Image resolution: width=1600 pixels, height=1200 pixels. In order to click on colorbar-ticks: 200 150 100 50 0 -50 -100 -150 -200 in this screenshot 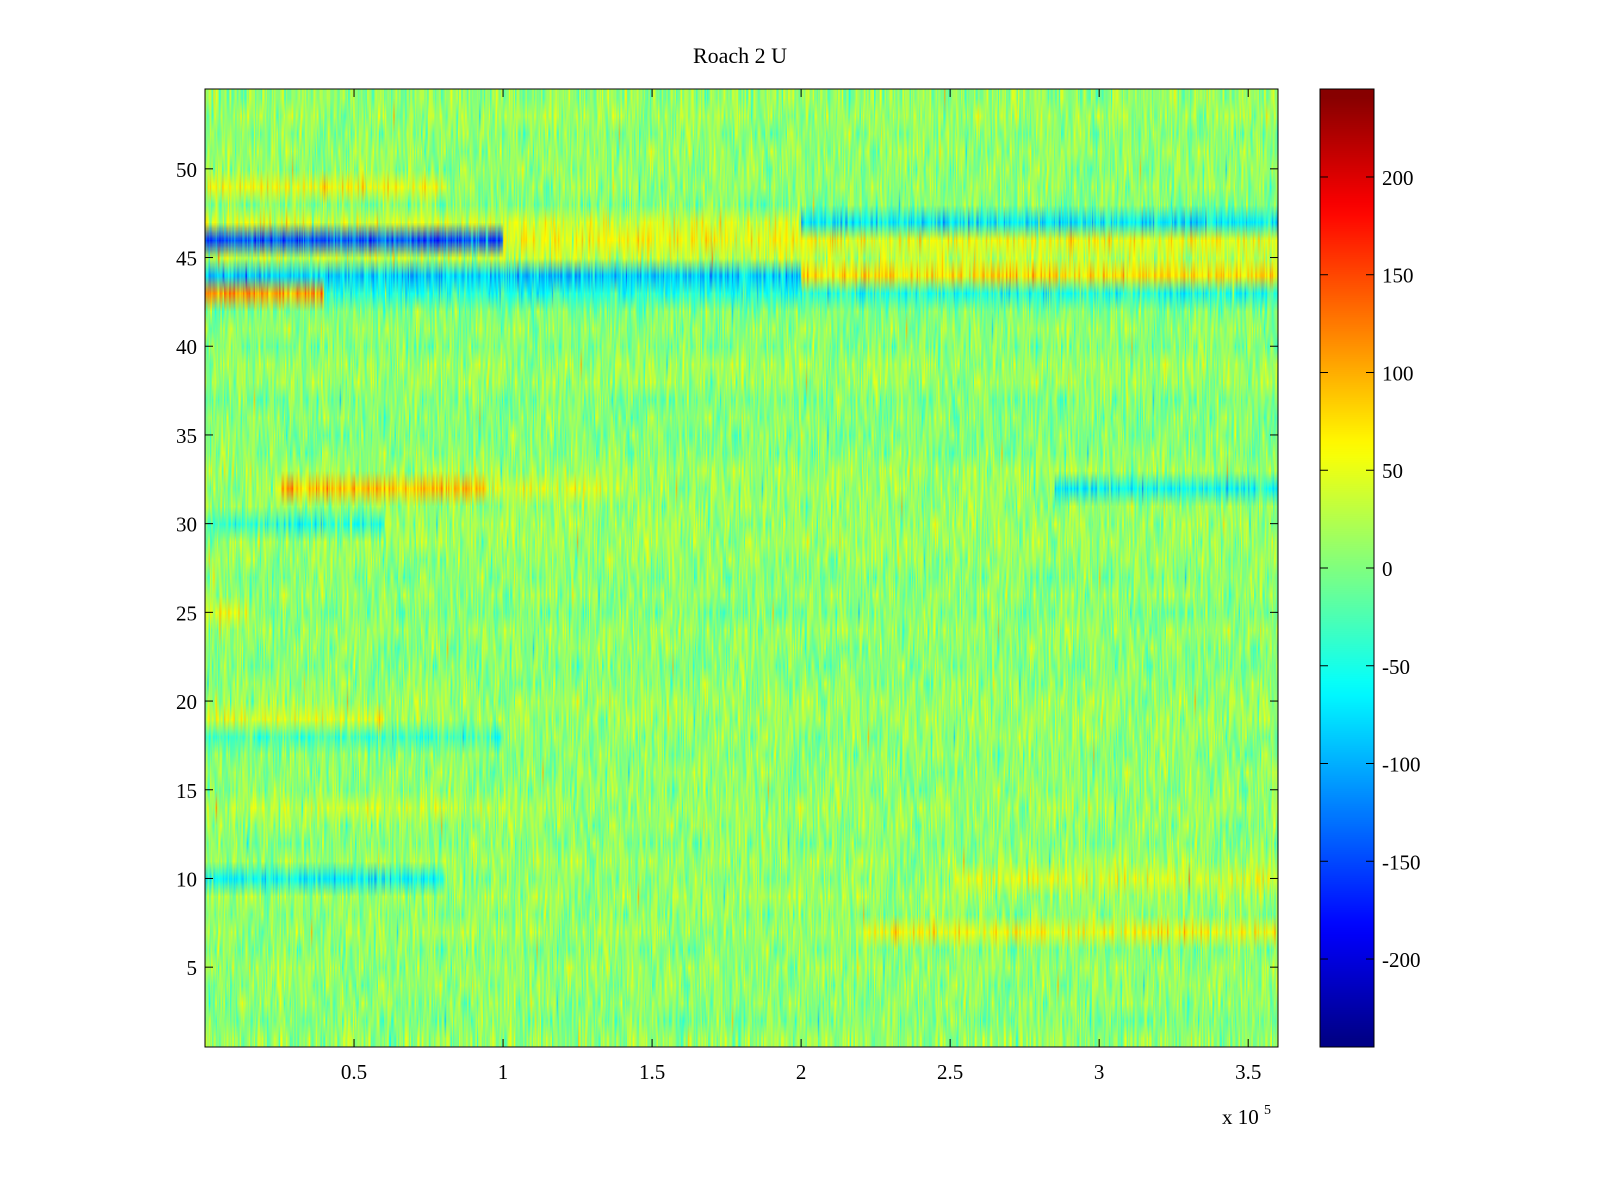, I will do `click(1370, 569)`.